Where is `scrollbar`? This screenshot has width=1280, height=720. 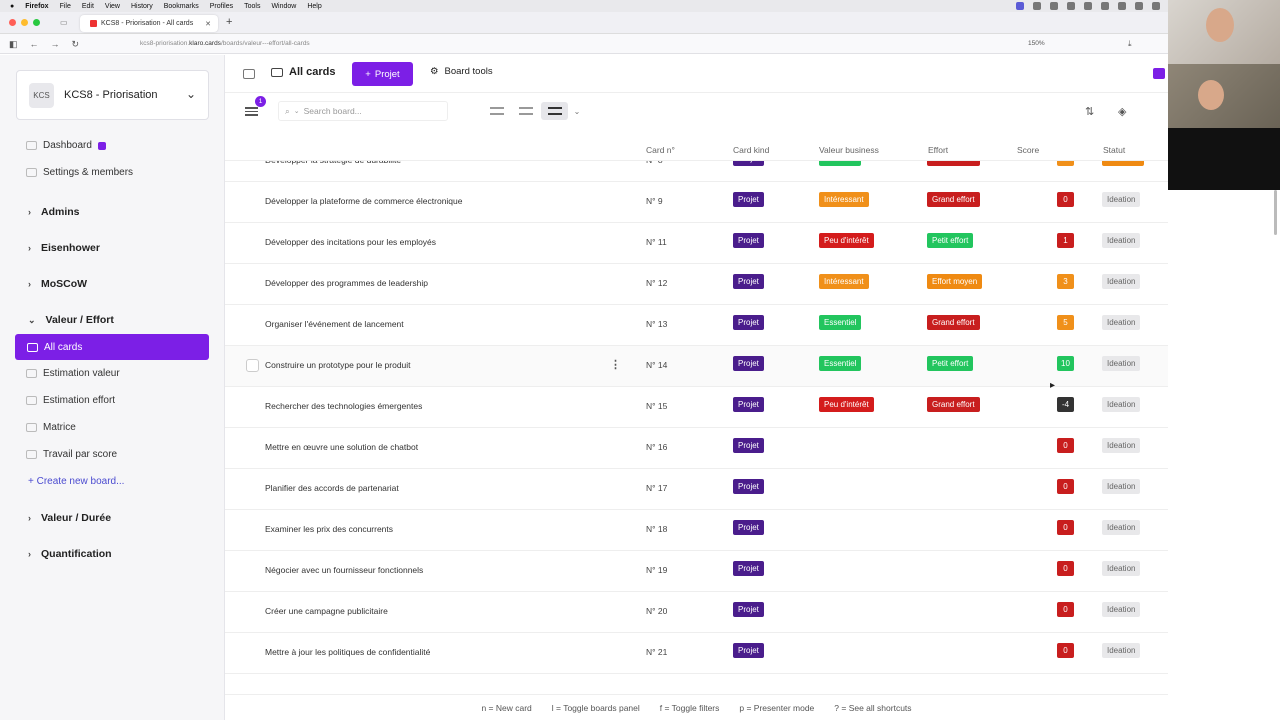
scrollbar is located at coordinates (1275, 212).